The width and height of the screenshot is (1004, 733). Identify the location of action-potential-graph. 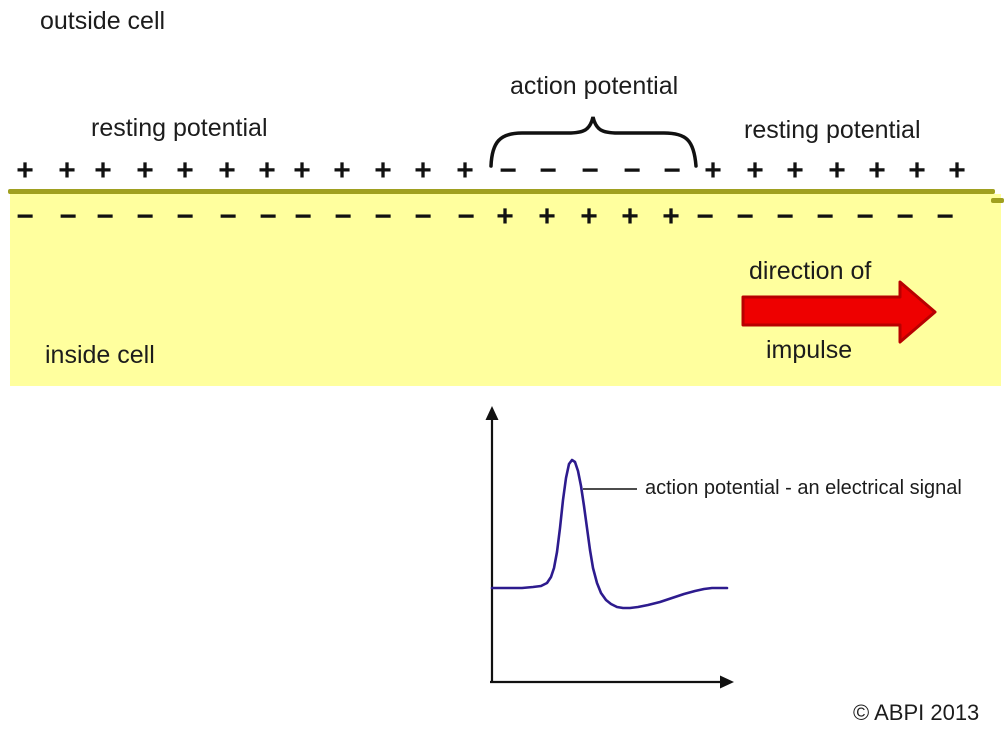
(609, 547).